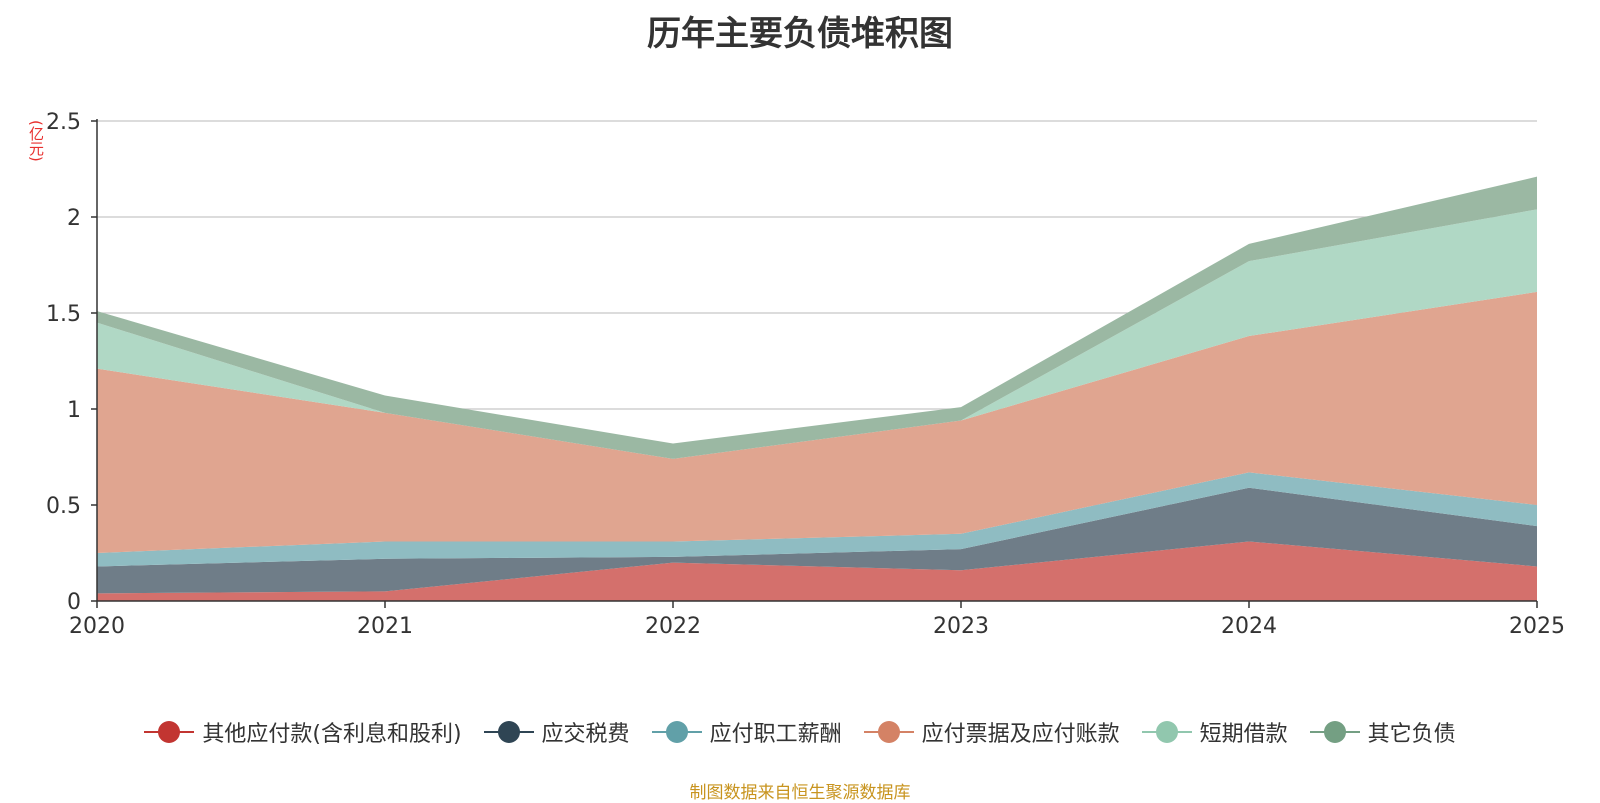 The image size is (1600, 803). I want to click on chart-legend: 其他应付款(含利息和股利) 应交税费 应付职工薪酬 应付票据及应付账款 短期借款 其它负债, so click(800, 732).